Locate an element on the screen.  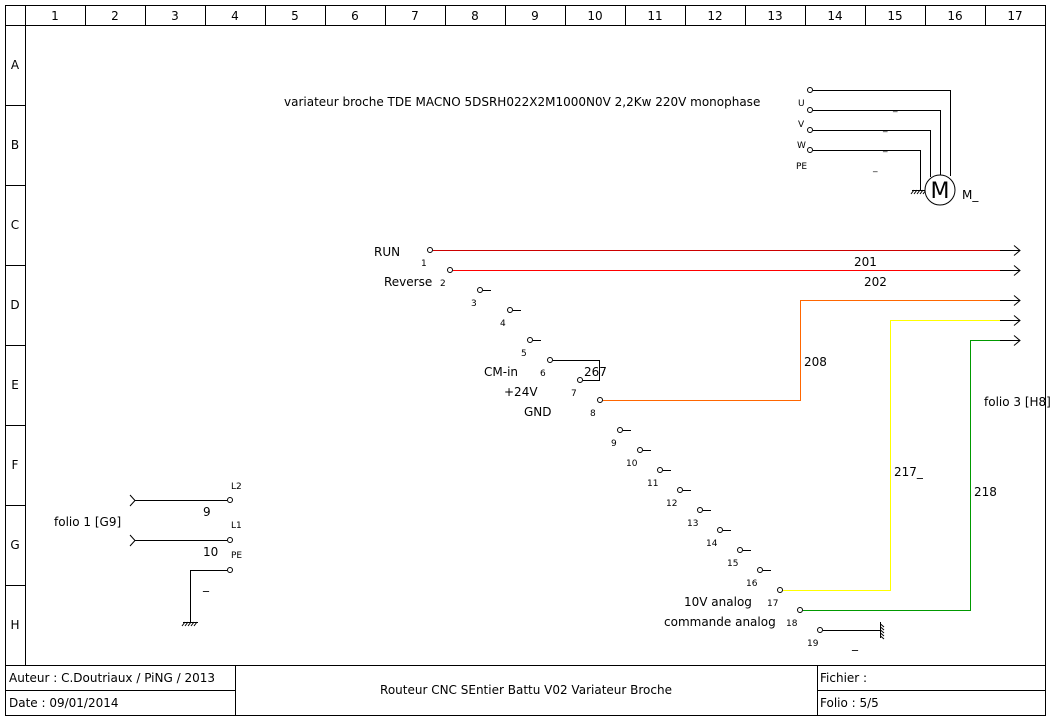
label-commande-analog: commande analog is located at coordinates (720, 622).